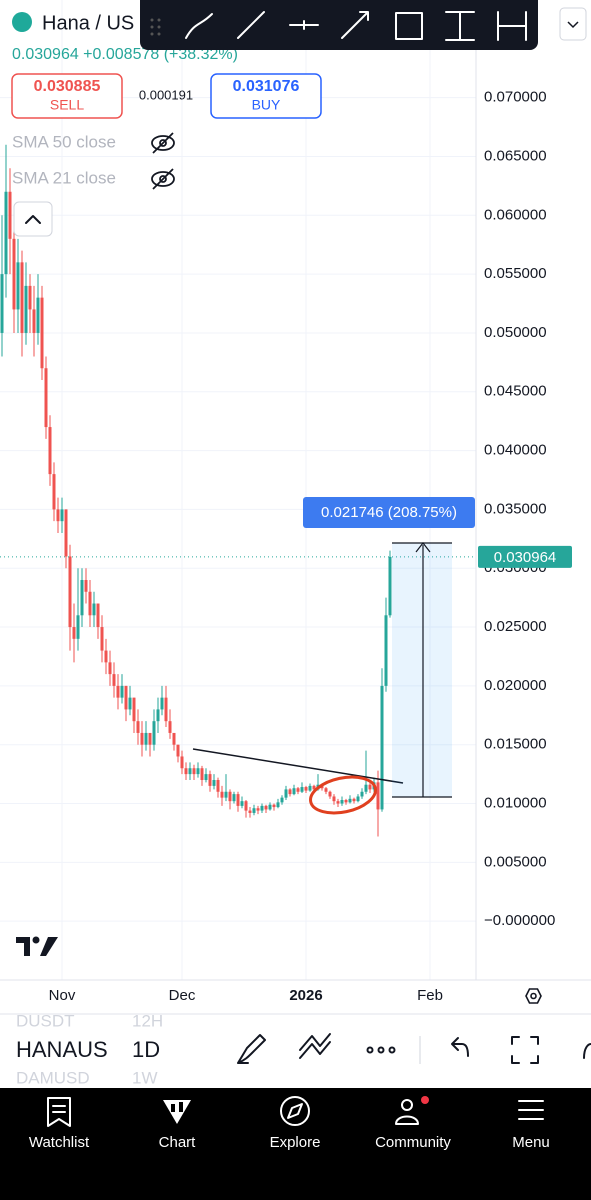 This screenshot has width=591, height=1200. What do you see at coordinates (389, 512) in the screenshot?
I see `measure-label: 0.021746 (208.75%)` at bounding box center [389, 512].